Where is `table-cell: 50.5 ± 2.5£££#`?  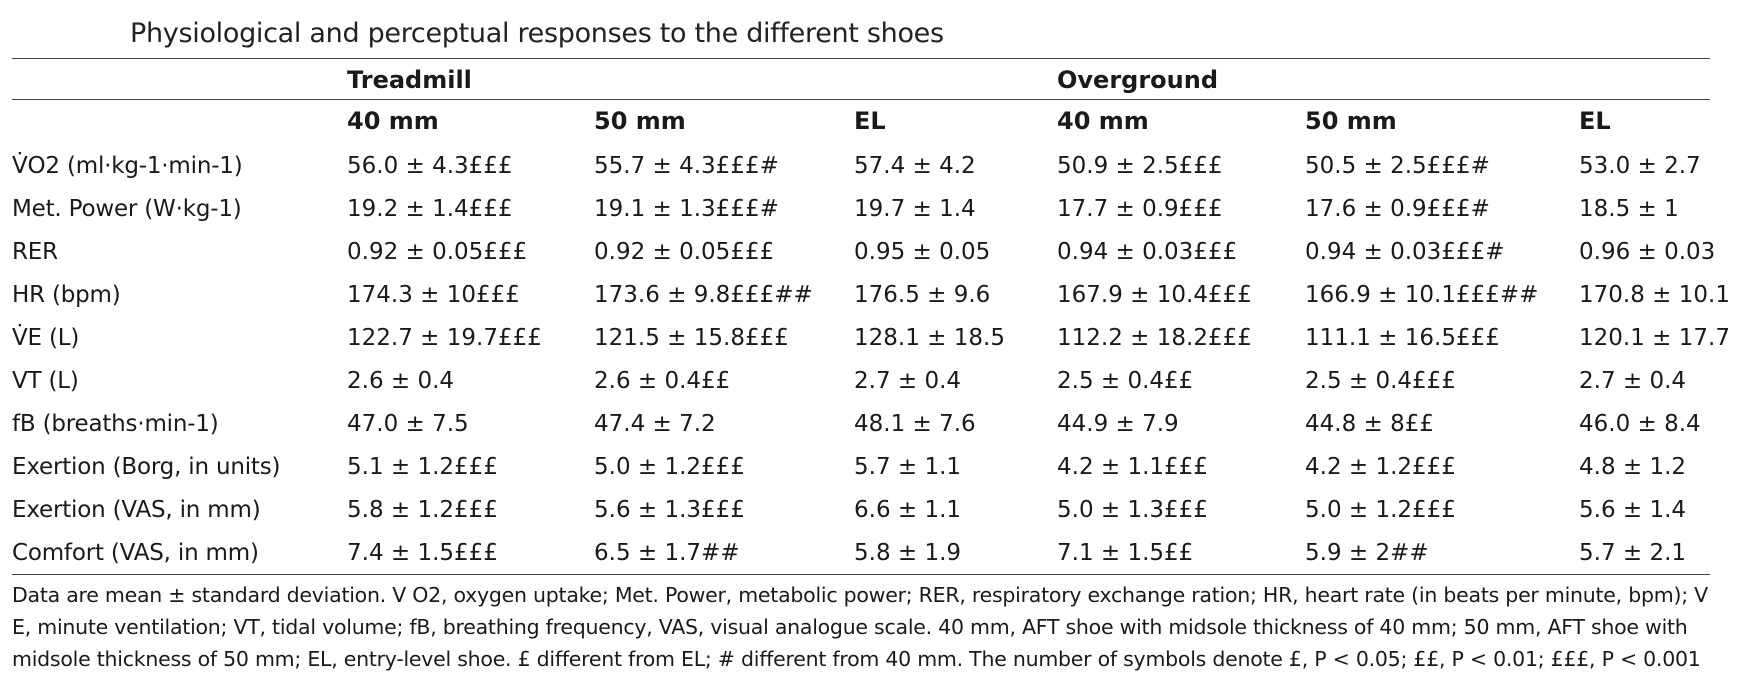
table-cell: 50.5 ± 2.5£££# is located at coordinates (1397, 165).